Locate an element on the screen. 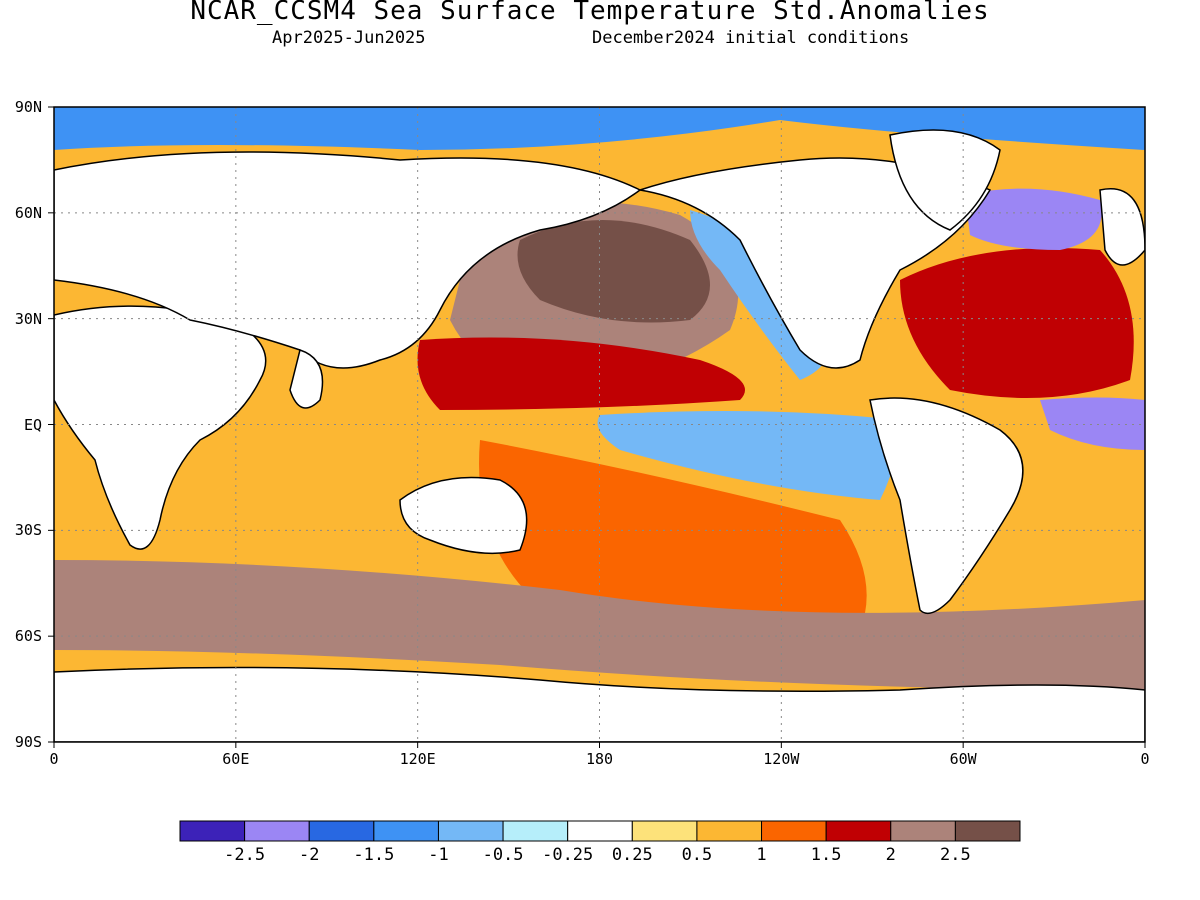 Image resolution: width=1200 pixels, height=900 pixels. land-eurasia is located at coordinates (348, 260).